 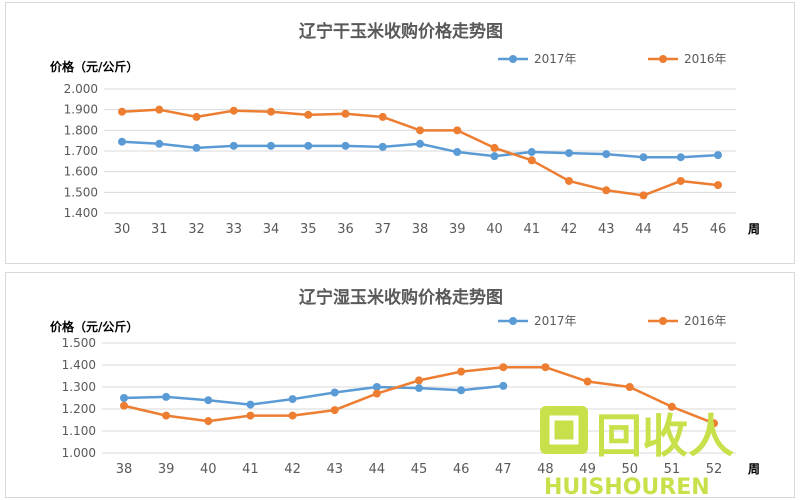 What do you see at coordinates (81, 130) in the screenshot?
I see `y-tick-label: 1.800` at bounding box center [81, 130].